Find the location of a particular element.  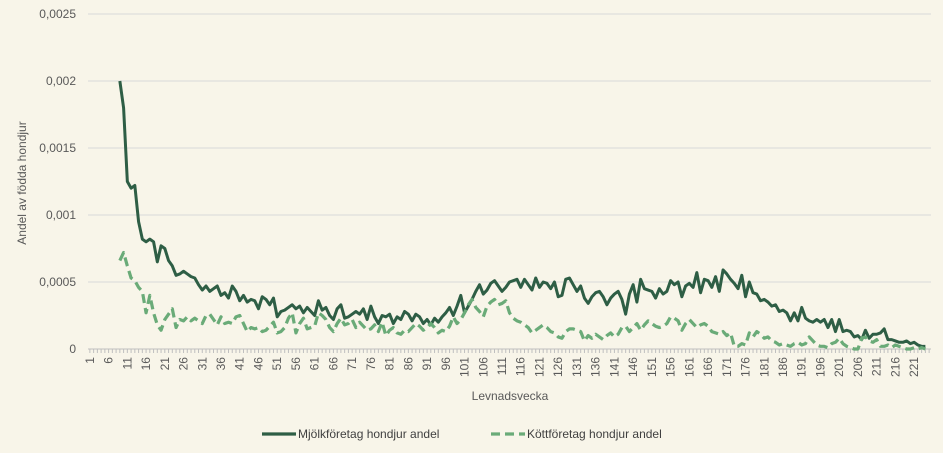

x-tick-label: 121 is located at coordinates (539, 367).